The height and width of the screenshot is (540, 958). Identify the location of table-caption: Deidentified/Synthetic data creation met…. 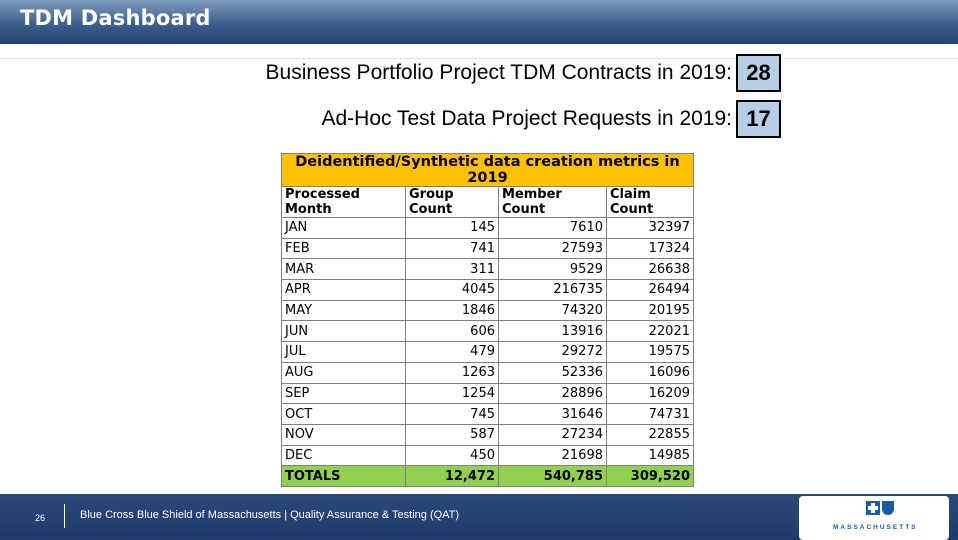
(487, 170).